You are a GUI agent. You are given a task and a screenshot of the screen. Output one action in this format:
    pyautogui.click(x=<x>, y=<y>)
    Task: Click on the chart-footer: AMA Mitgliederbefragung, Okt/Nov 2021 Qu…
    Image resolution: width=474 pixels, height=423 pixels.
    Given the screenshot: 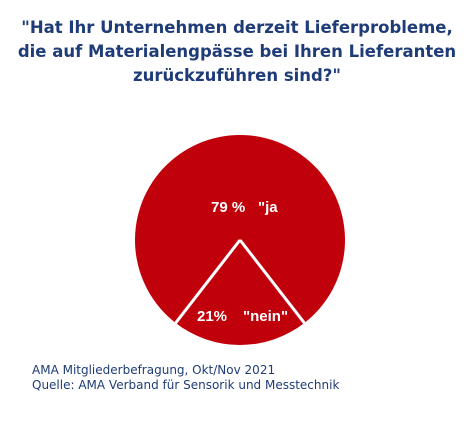 What is the action you would take?
    pyautogui.click(x=185, y=378)
    